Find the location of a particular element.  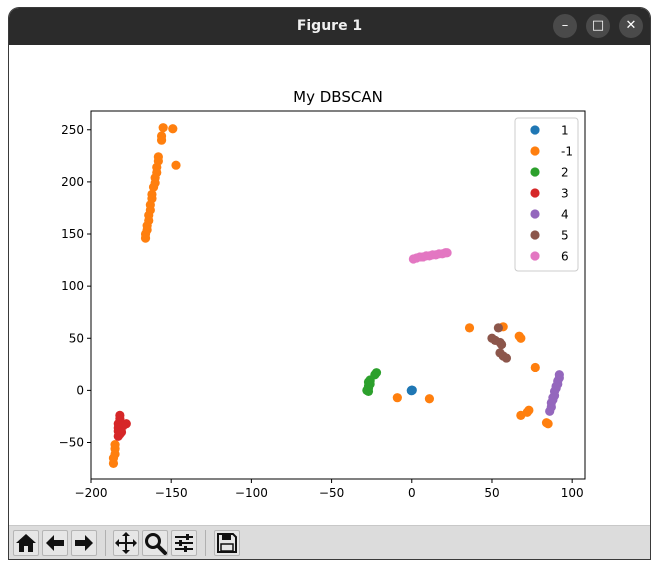

close-icon: ✕ is located at coordinates (631, 25).